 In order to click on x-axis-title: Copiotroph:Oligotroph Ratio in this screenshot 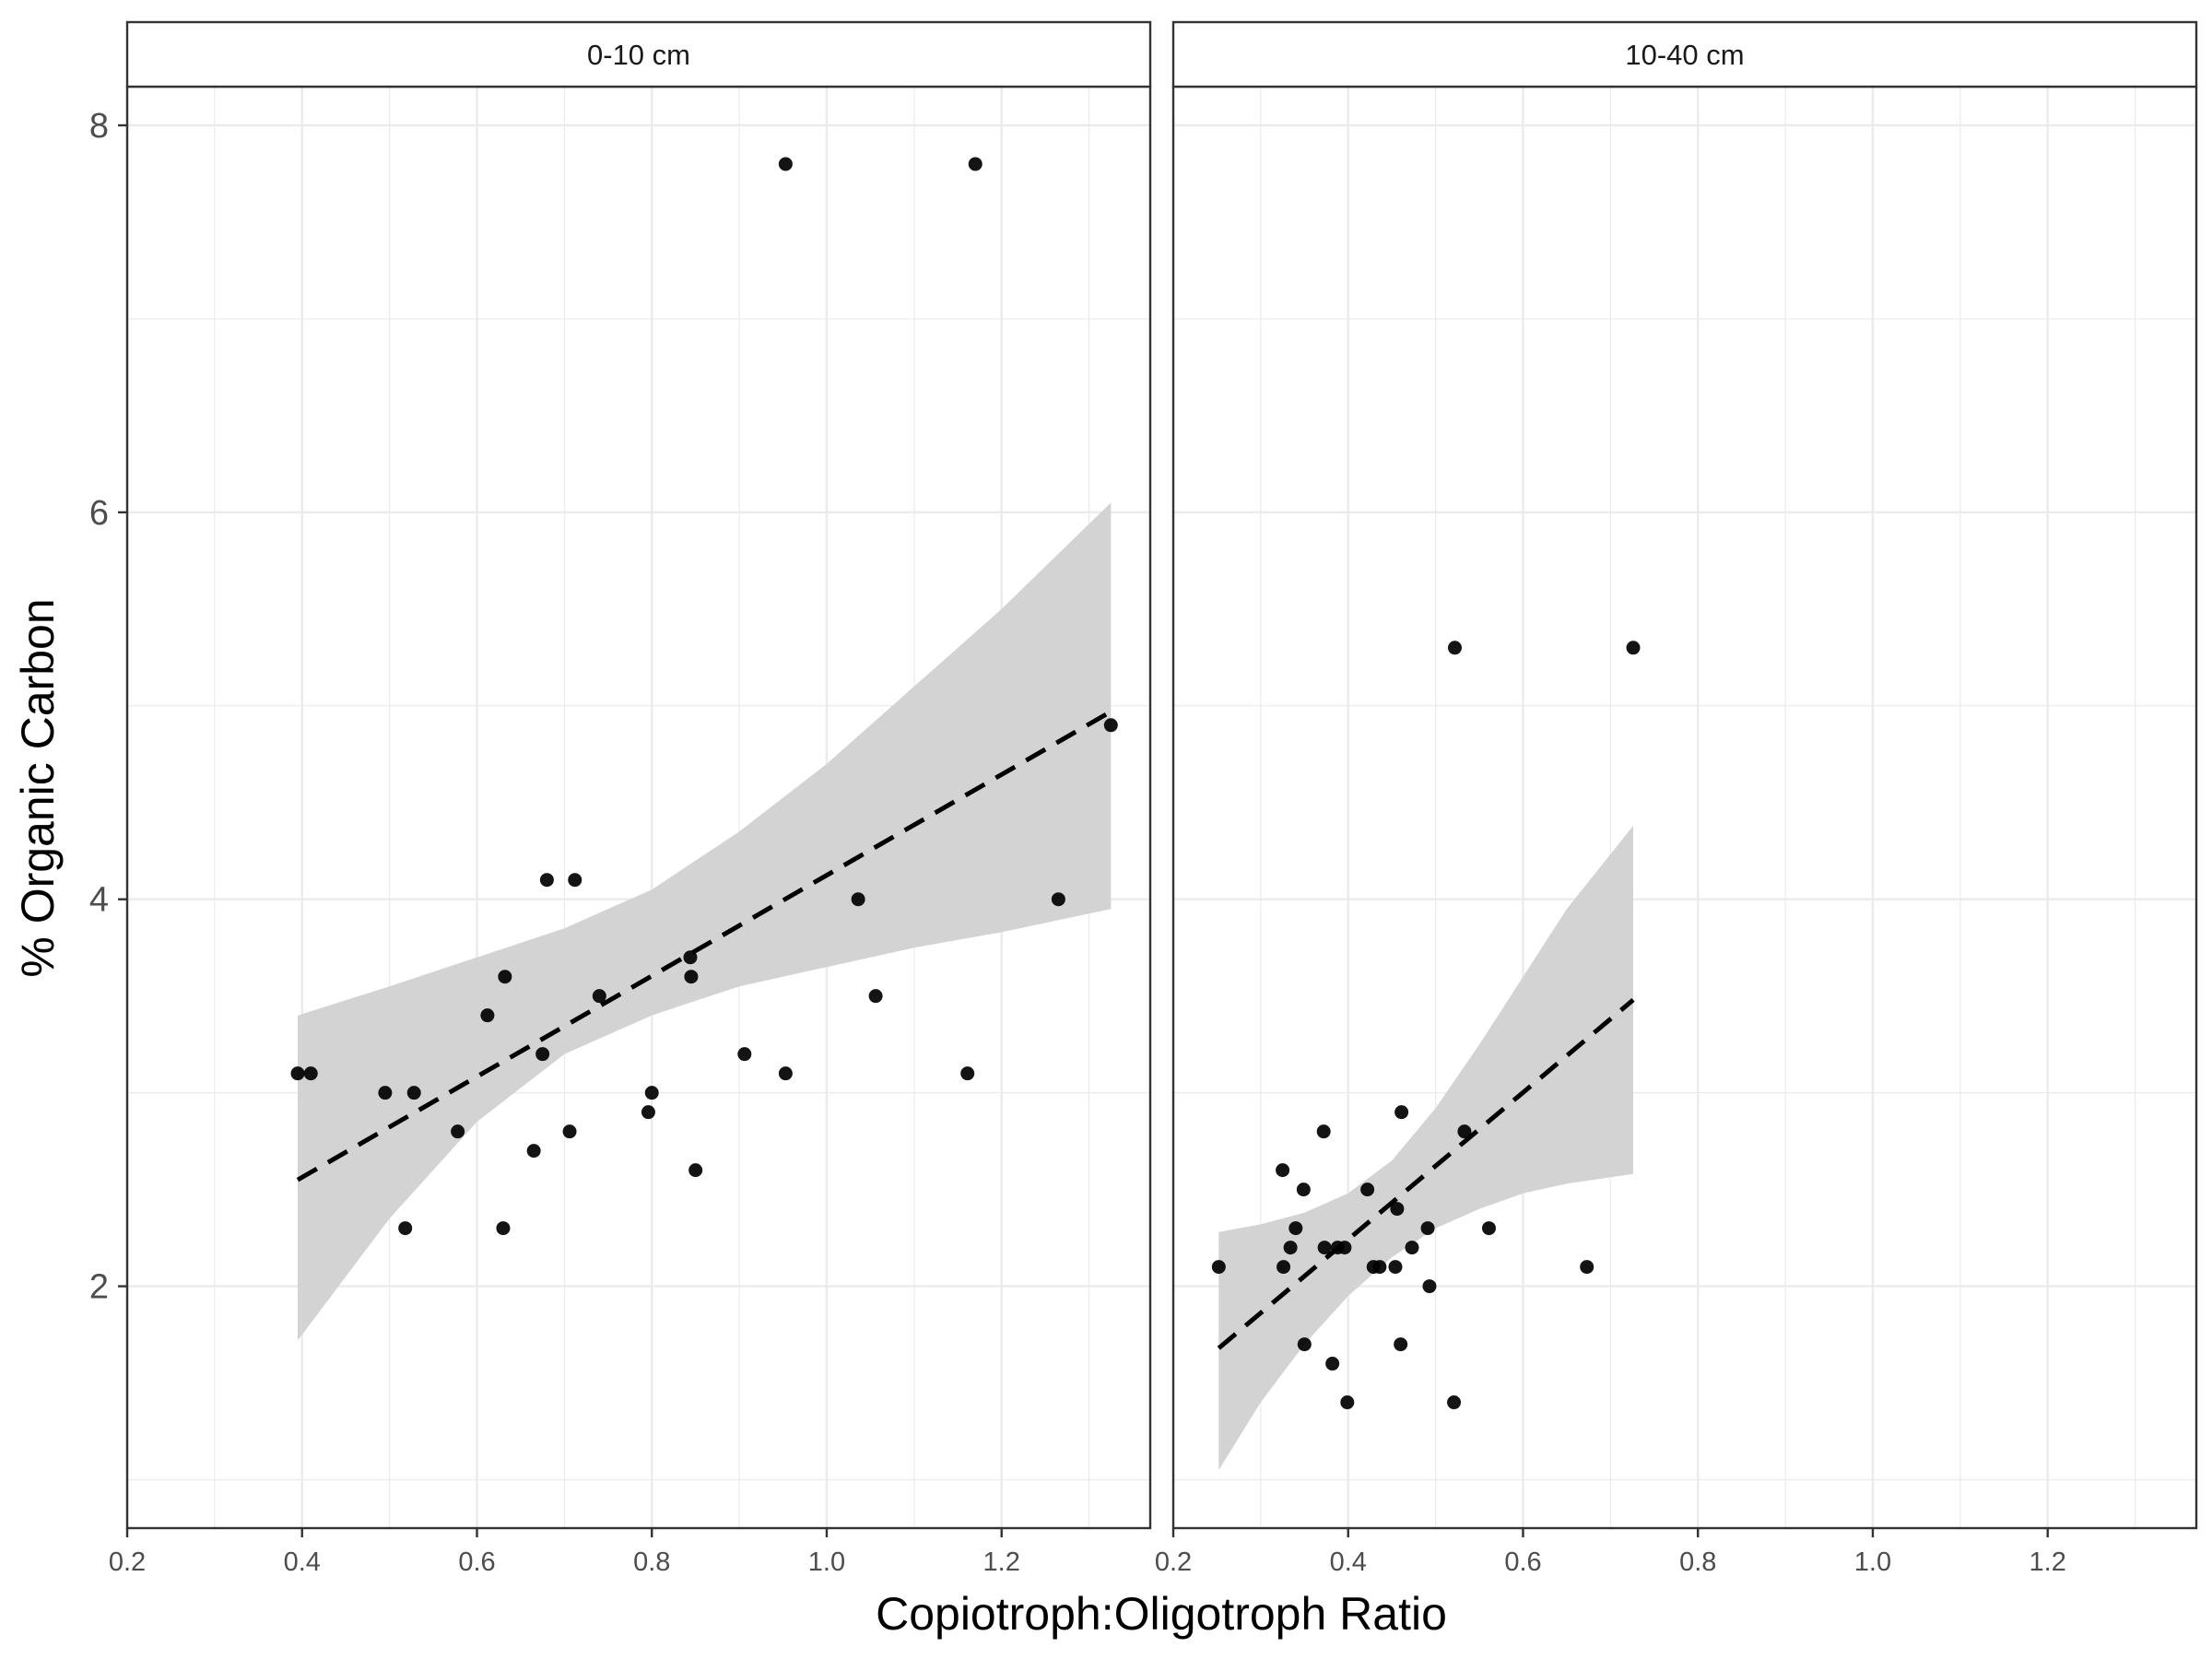, I will do `click(1161, 1614)`.